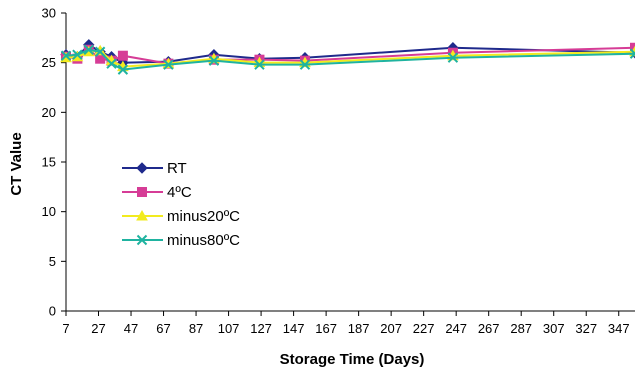 The image size is (635, 373). I want to click on x-tick-label: 107, so click(229, 328).